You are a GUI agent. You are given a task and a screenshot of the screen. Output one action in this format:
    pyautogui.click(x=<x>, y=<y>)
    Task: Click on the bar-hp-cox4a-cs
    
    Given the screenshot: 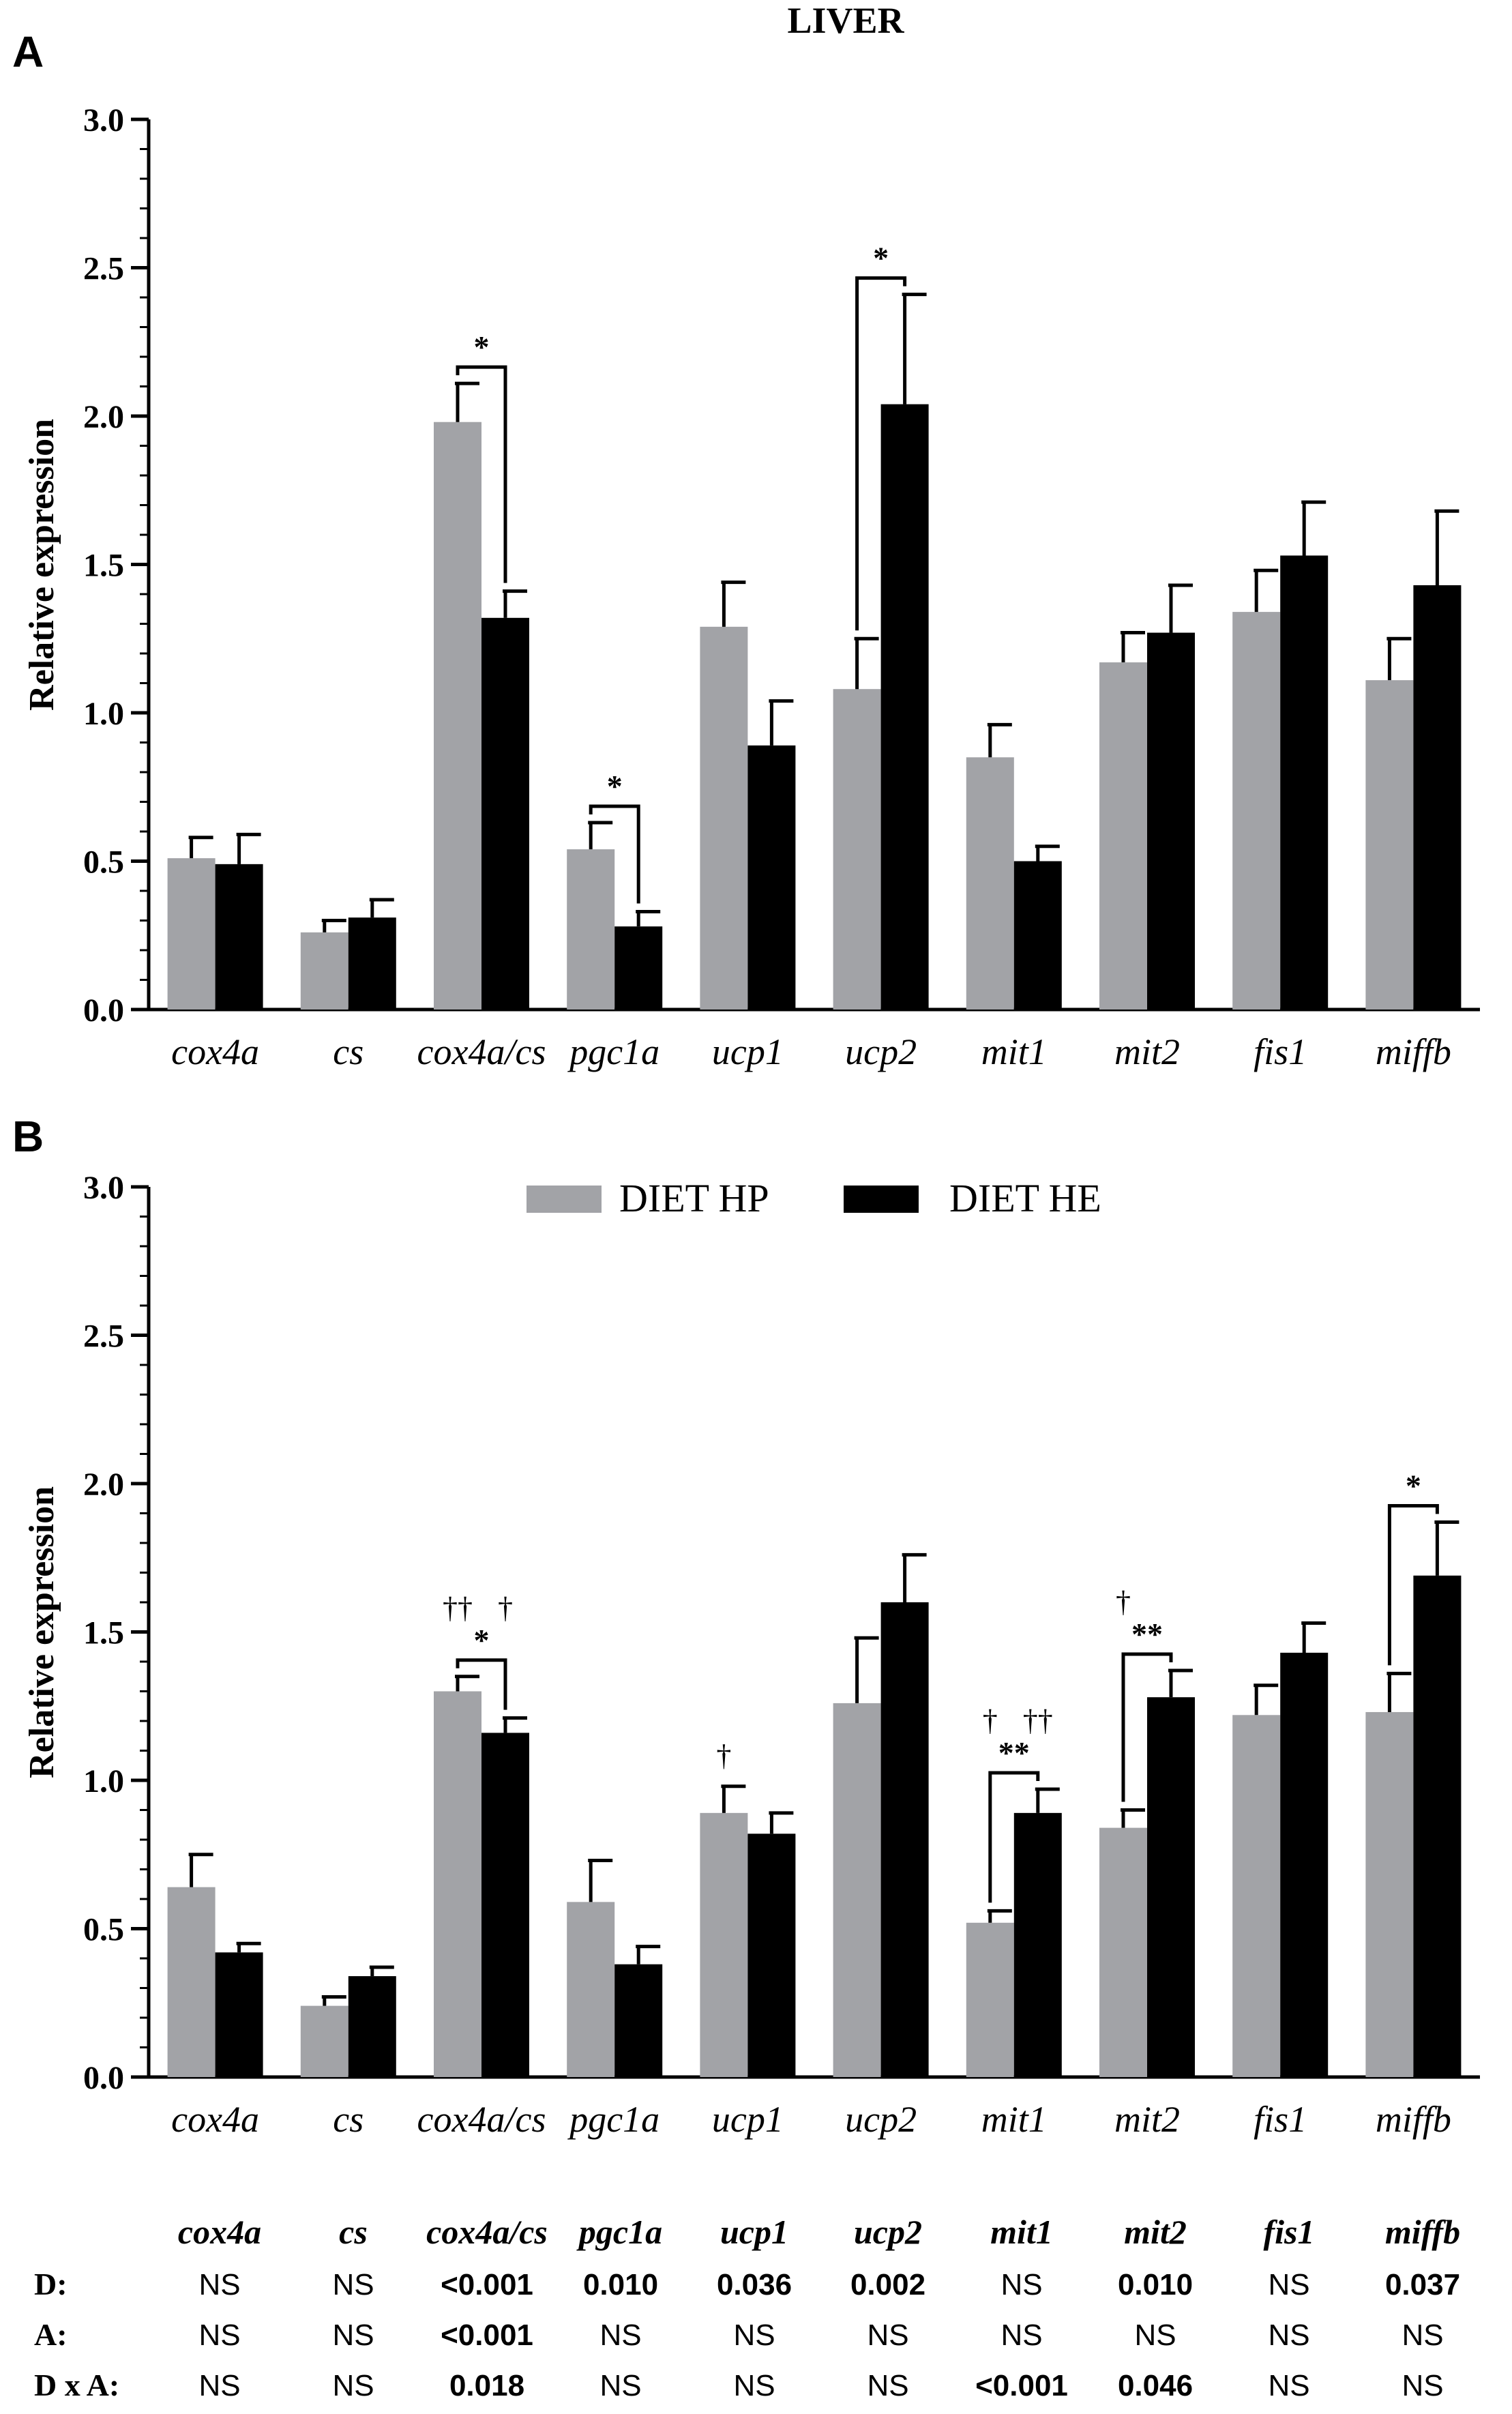 What is the action you would take?
    pyautogui.click(x=457, y=1884)
    